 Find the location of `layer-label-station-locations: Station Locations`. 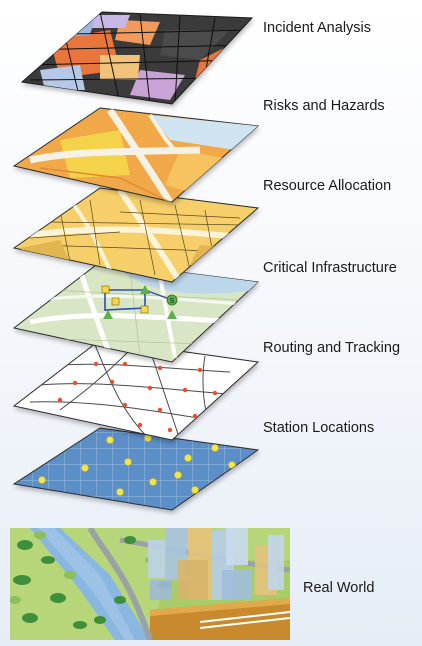

layer-label-station-locations: Station Locations is located at coordinates (319, 428).